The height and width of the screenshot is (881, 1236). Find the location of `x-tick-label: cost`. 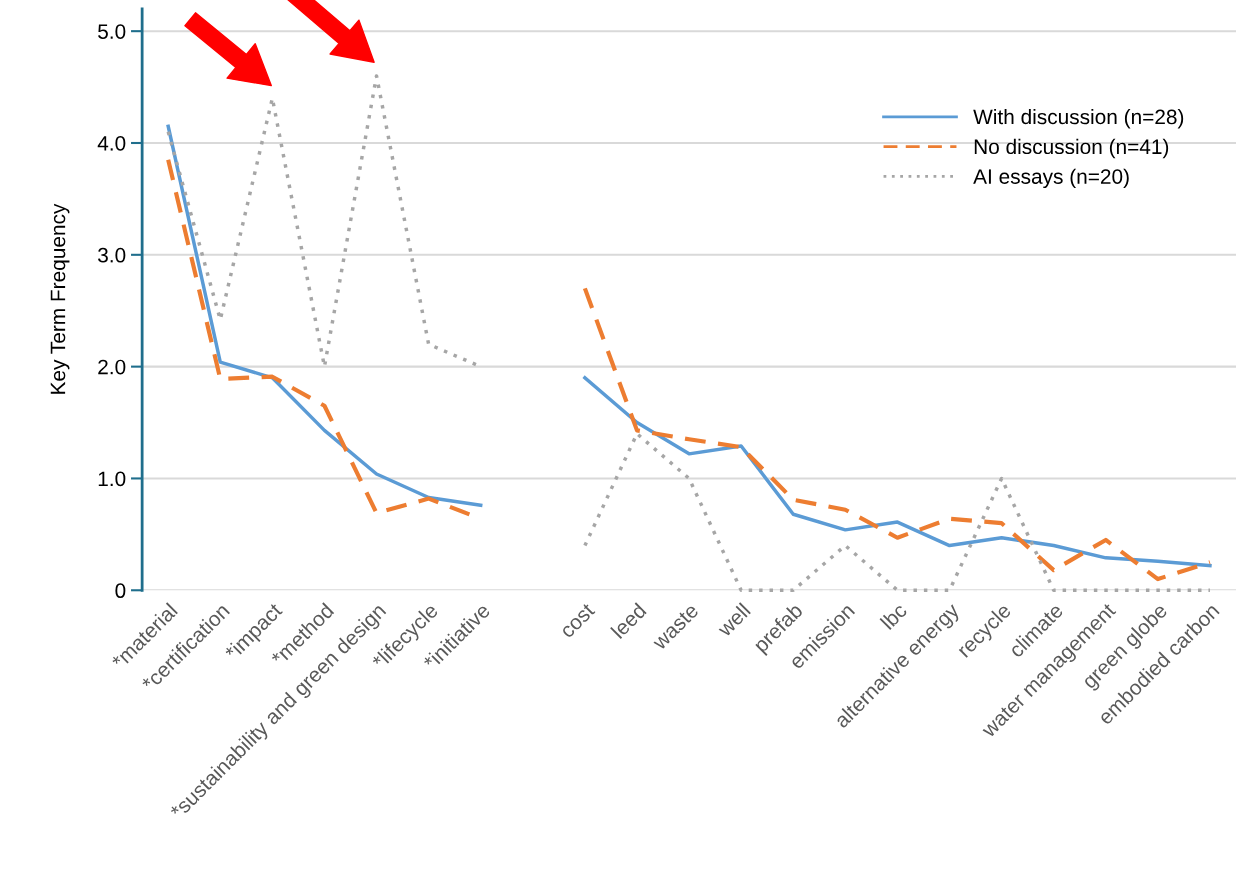

x-tick-label: cost is located at coordinates (577, 620).